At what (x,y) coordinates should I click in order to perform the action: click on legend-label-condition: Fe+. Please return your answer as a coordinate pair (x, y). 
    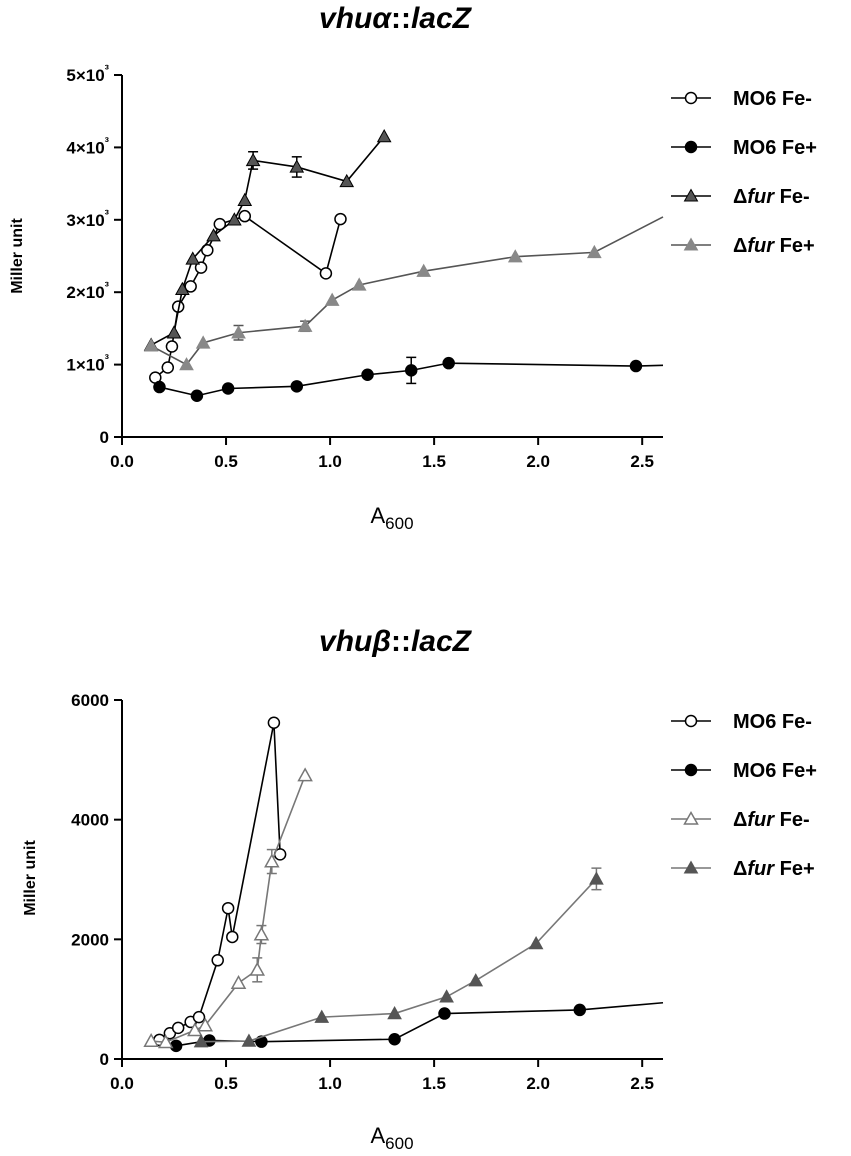
    Looking at the image, I should click on (794, 246).